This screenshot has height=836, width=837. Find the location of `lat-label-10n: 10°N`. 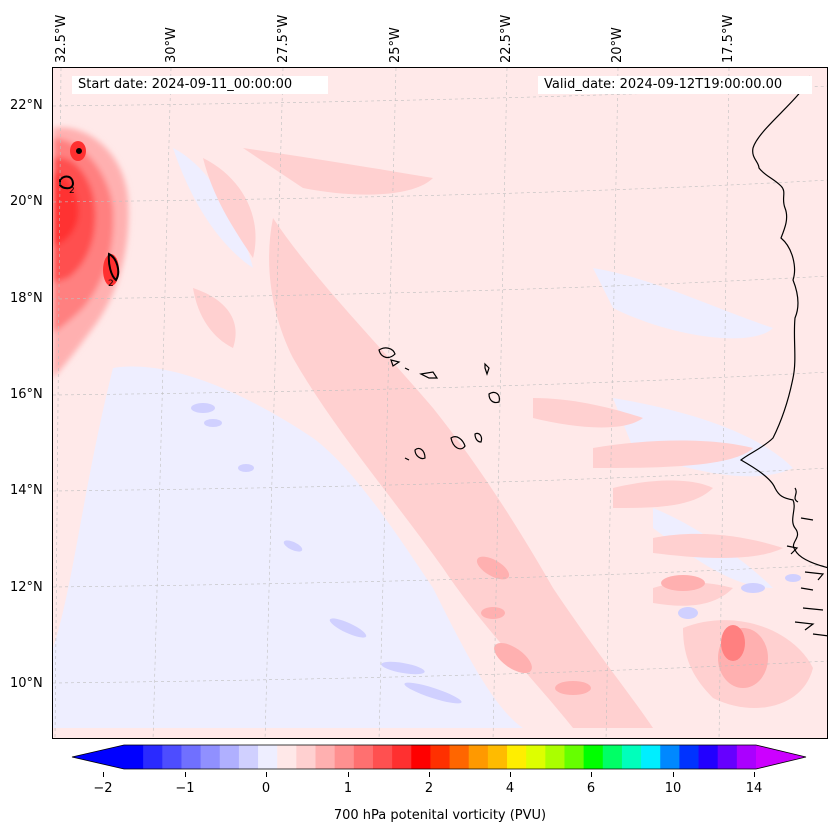

lat-label-10n: 10°N is located at coordinates (26, 683).